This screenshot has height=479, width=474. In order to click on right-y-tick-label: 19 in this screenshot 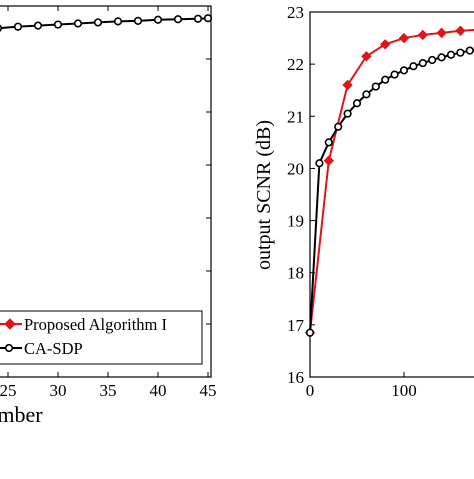, I will do `click(295, 221)`.